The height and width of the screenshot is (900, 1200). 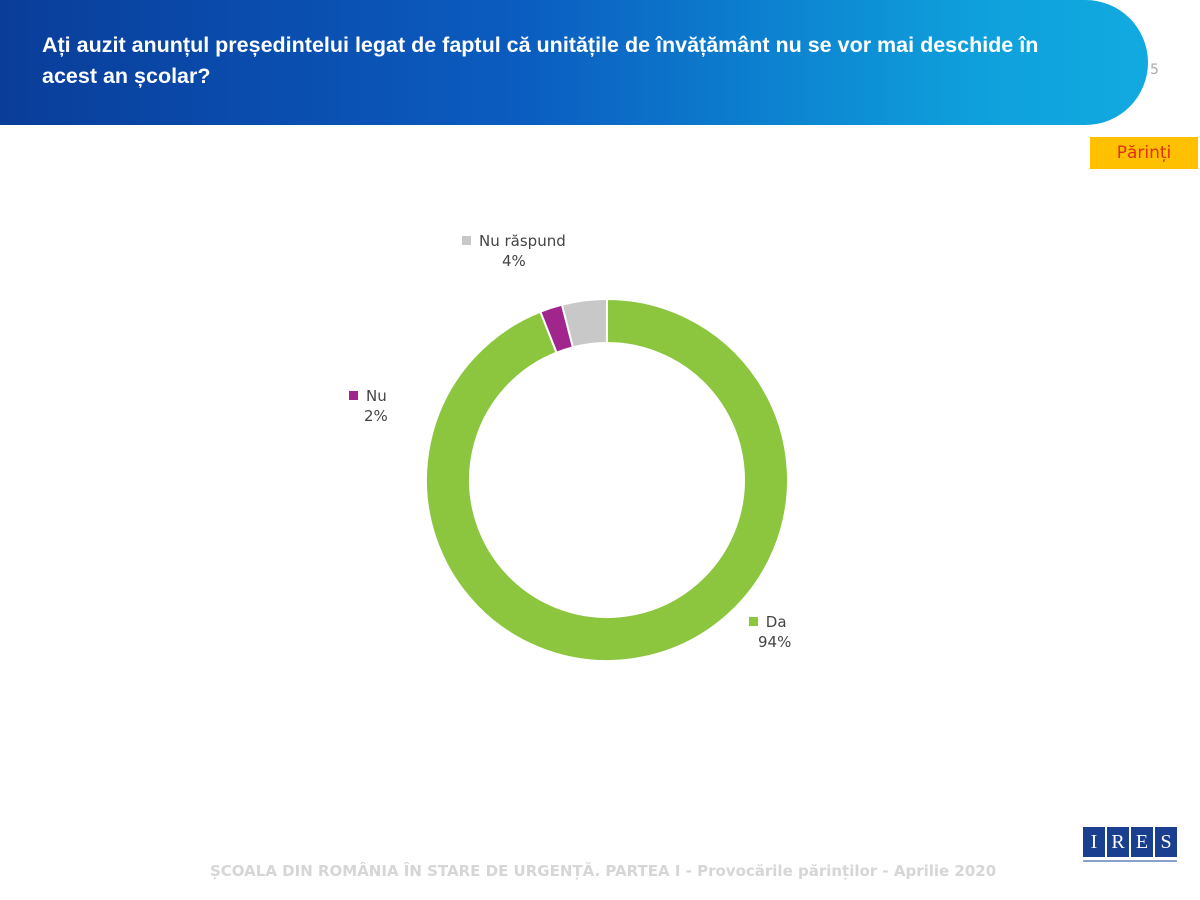 I want to click on logo-underline, so click(x=1130, y=861).